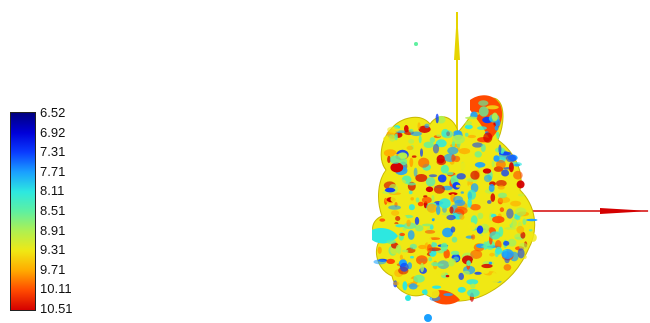 The height and width of the screenshot is (323, 650). I want to click on colorbar-tick-label: 8.91, so click(53, 230).